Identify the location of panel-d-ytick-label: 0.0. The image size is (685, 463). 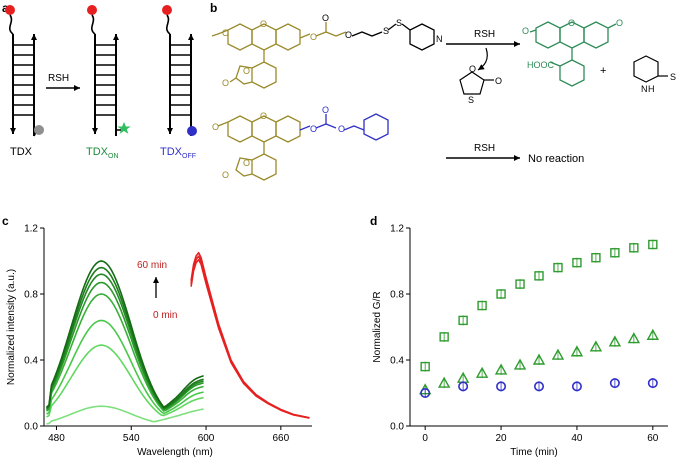
(397, 427).